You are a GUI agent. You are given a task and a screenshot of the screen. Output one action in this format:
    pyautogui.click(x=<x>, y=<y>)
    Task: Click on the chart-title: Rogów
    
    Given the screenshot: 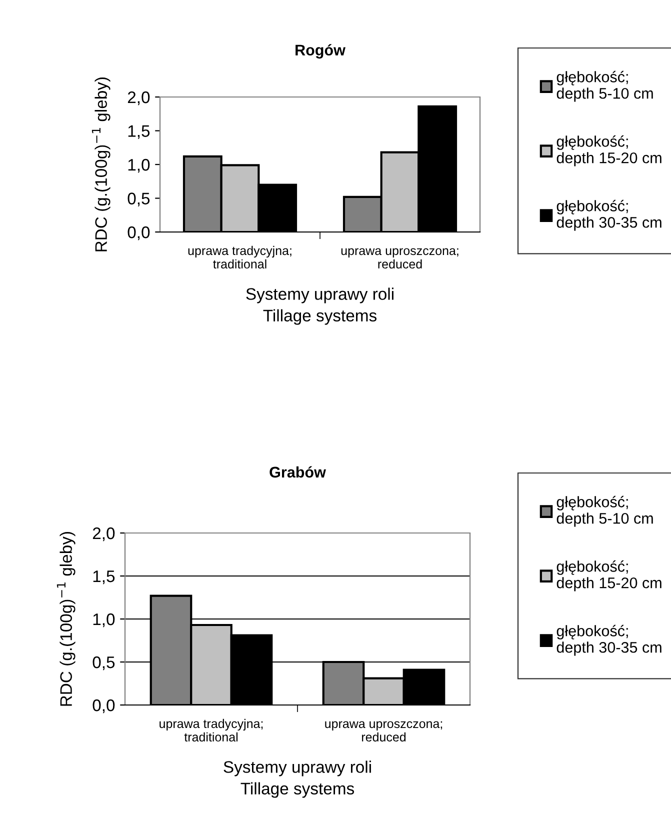 What is the action you would take?
    pyautogui.click(x=321, y=51)
    